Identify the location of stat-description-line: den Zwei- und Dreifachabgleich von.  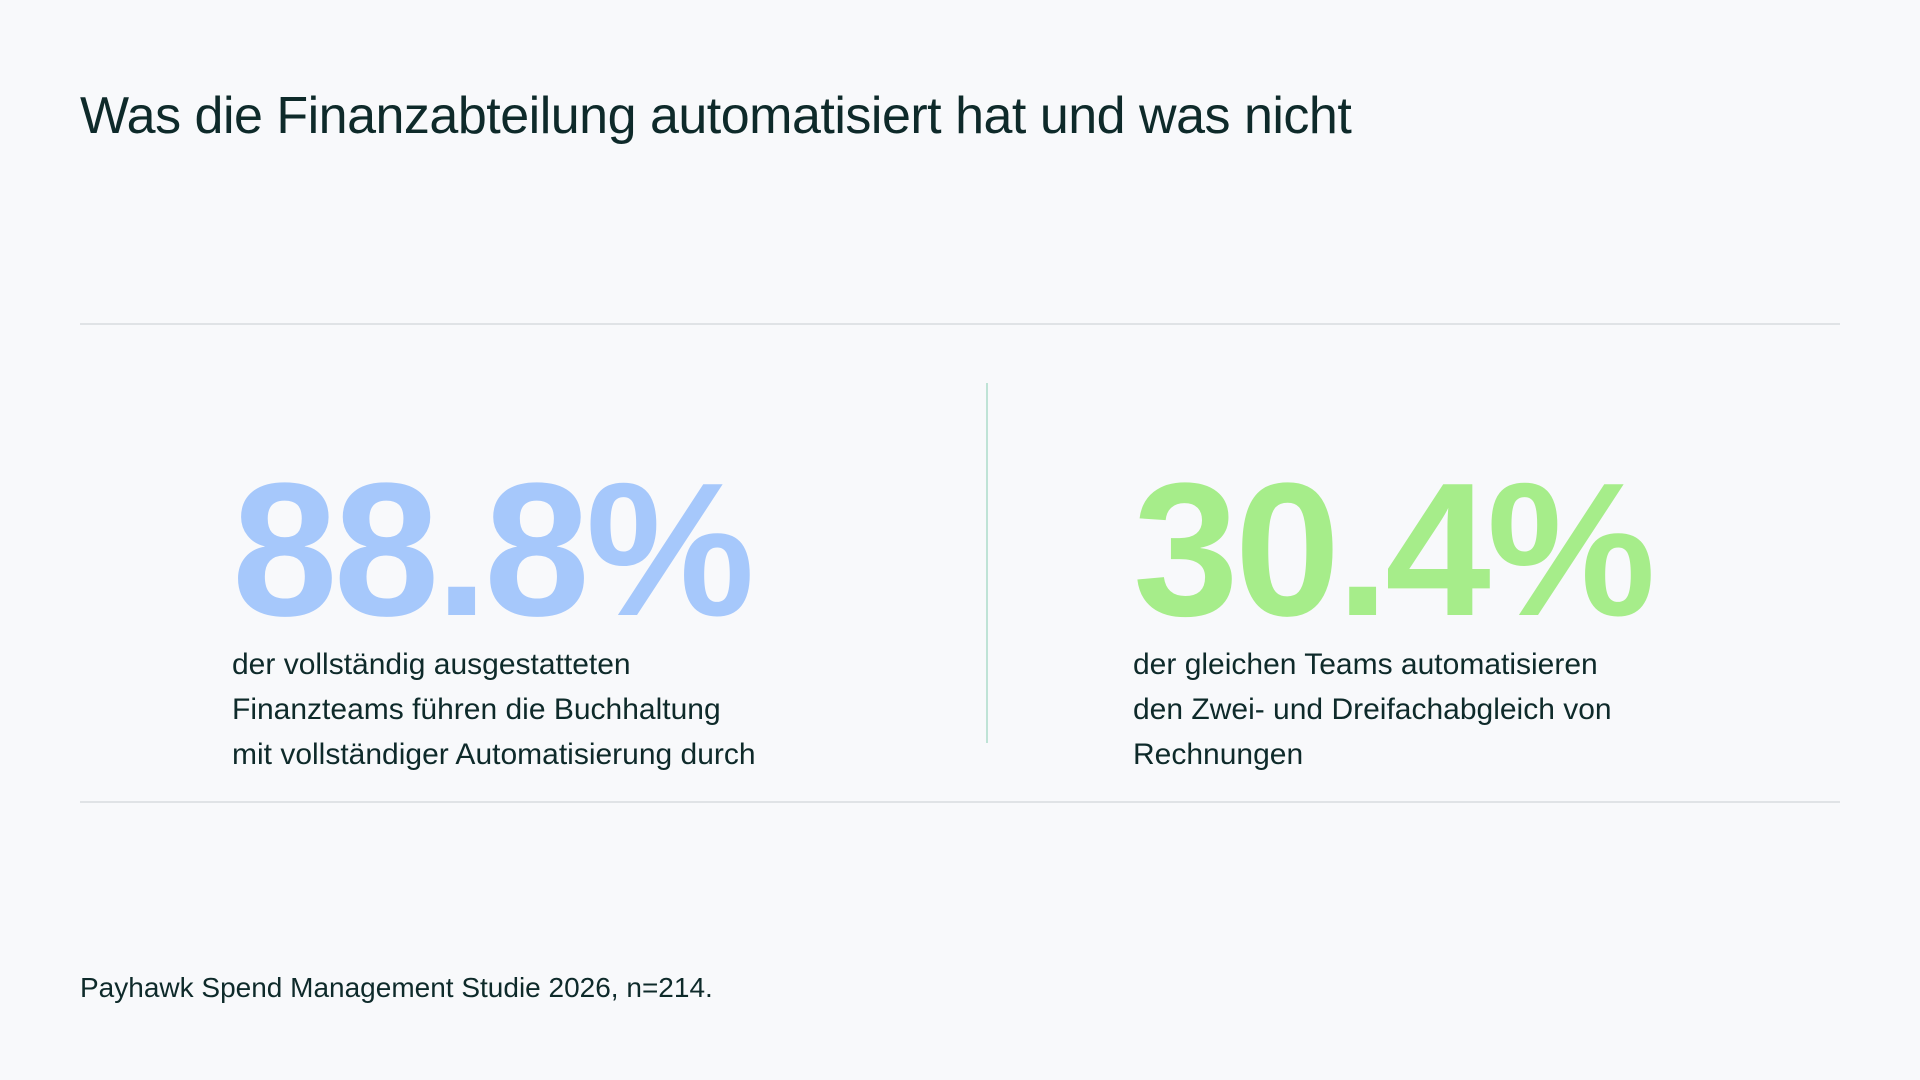
(1372, 709).